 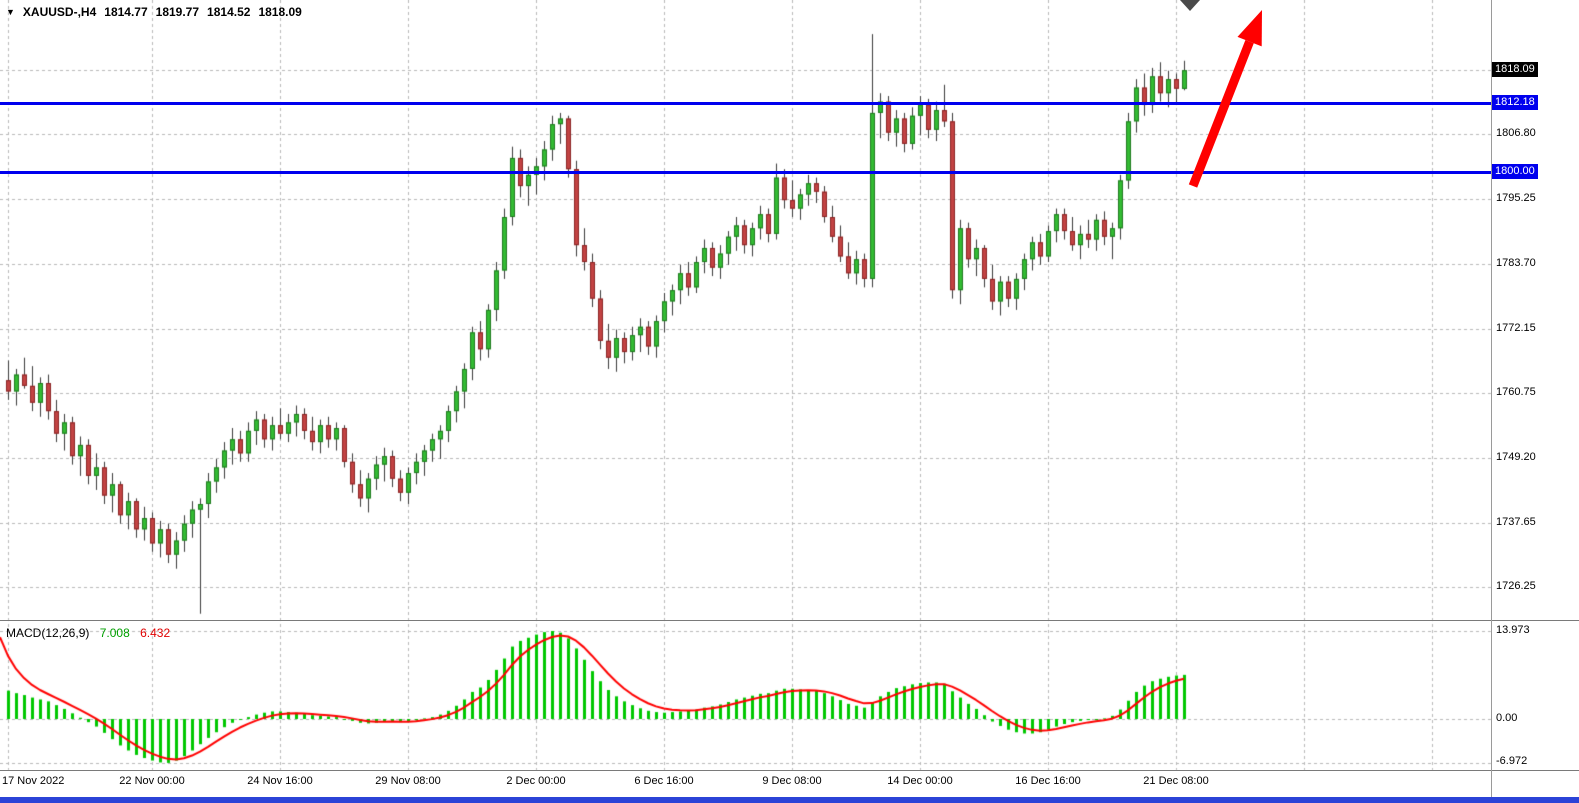 What do you see at coordinates (229, 12) in the screenshot?
I see `ohlc-low: 1814.52` at bounding box center [229, 12].